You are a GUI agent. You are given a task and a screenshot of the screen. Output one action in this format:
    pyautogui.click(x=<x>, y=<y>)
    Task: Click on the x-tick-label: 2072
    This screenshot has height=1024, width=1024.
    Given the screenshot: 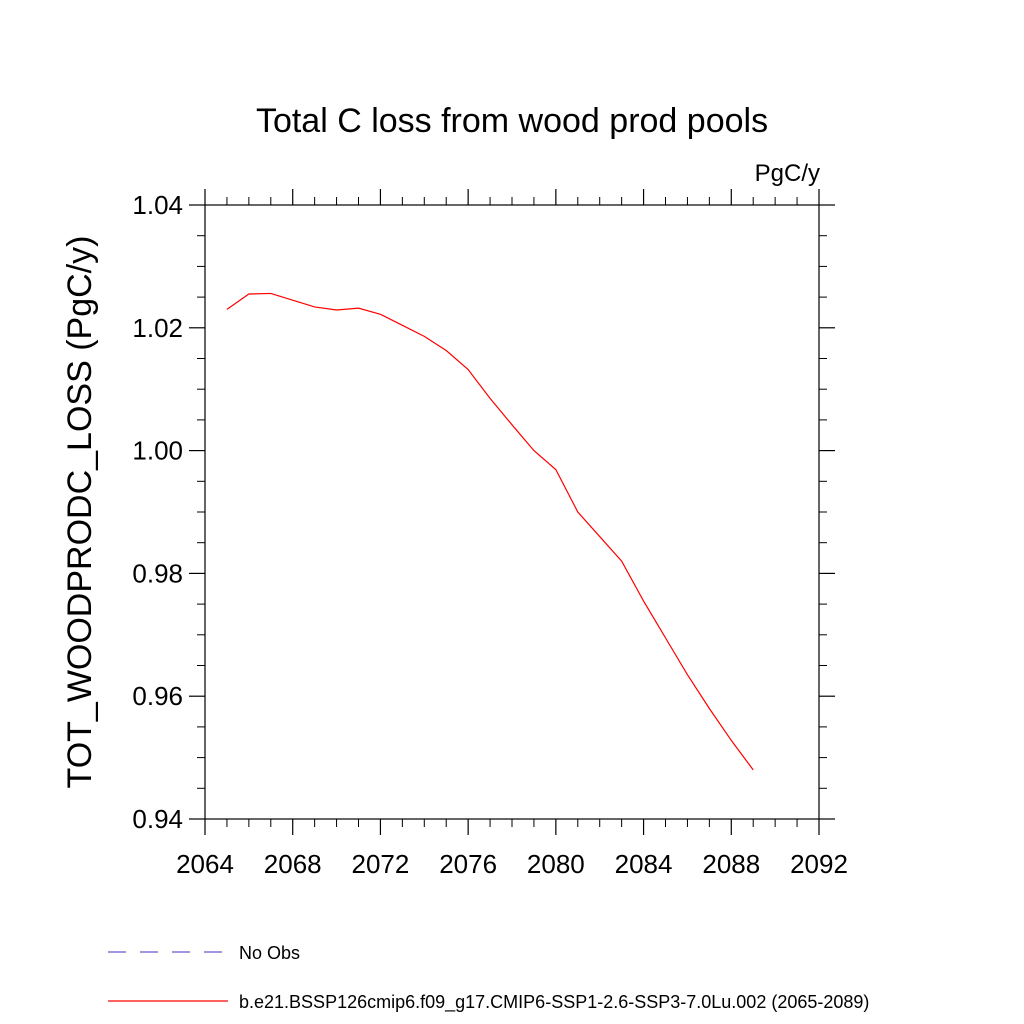 What is the action you would take?
    pyautogui.click(x=381, y=864)
    